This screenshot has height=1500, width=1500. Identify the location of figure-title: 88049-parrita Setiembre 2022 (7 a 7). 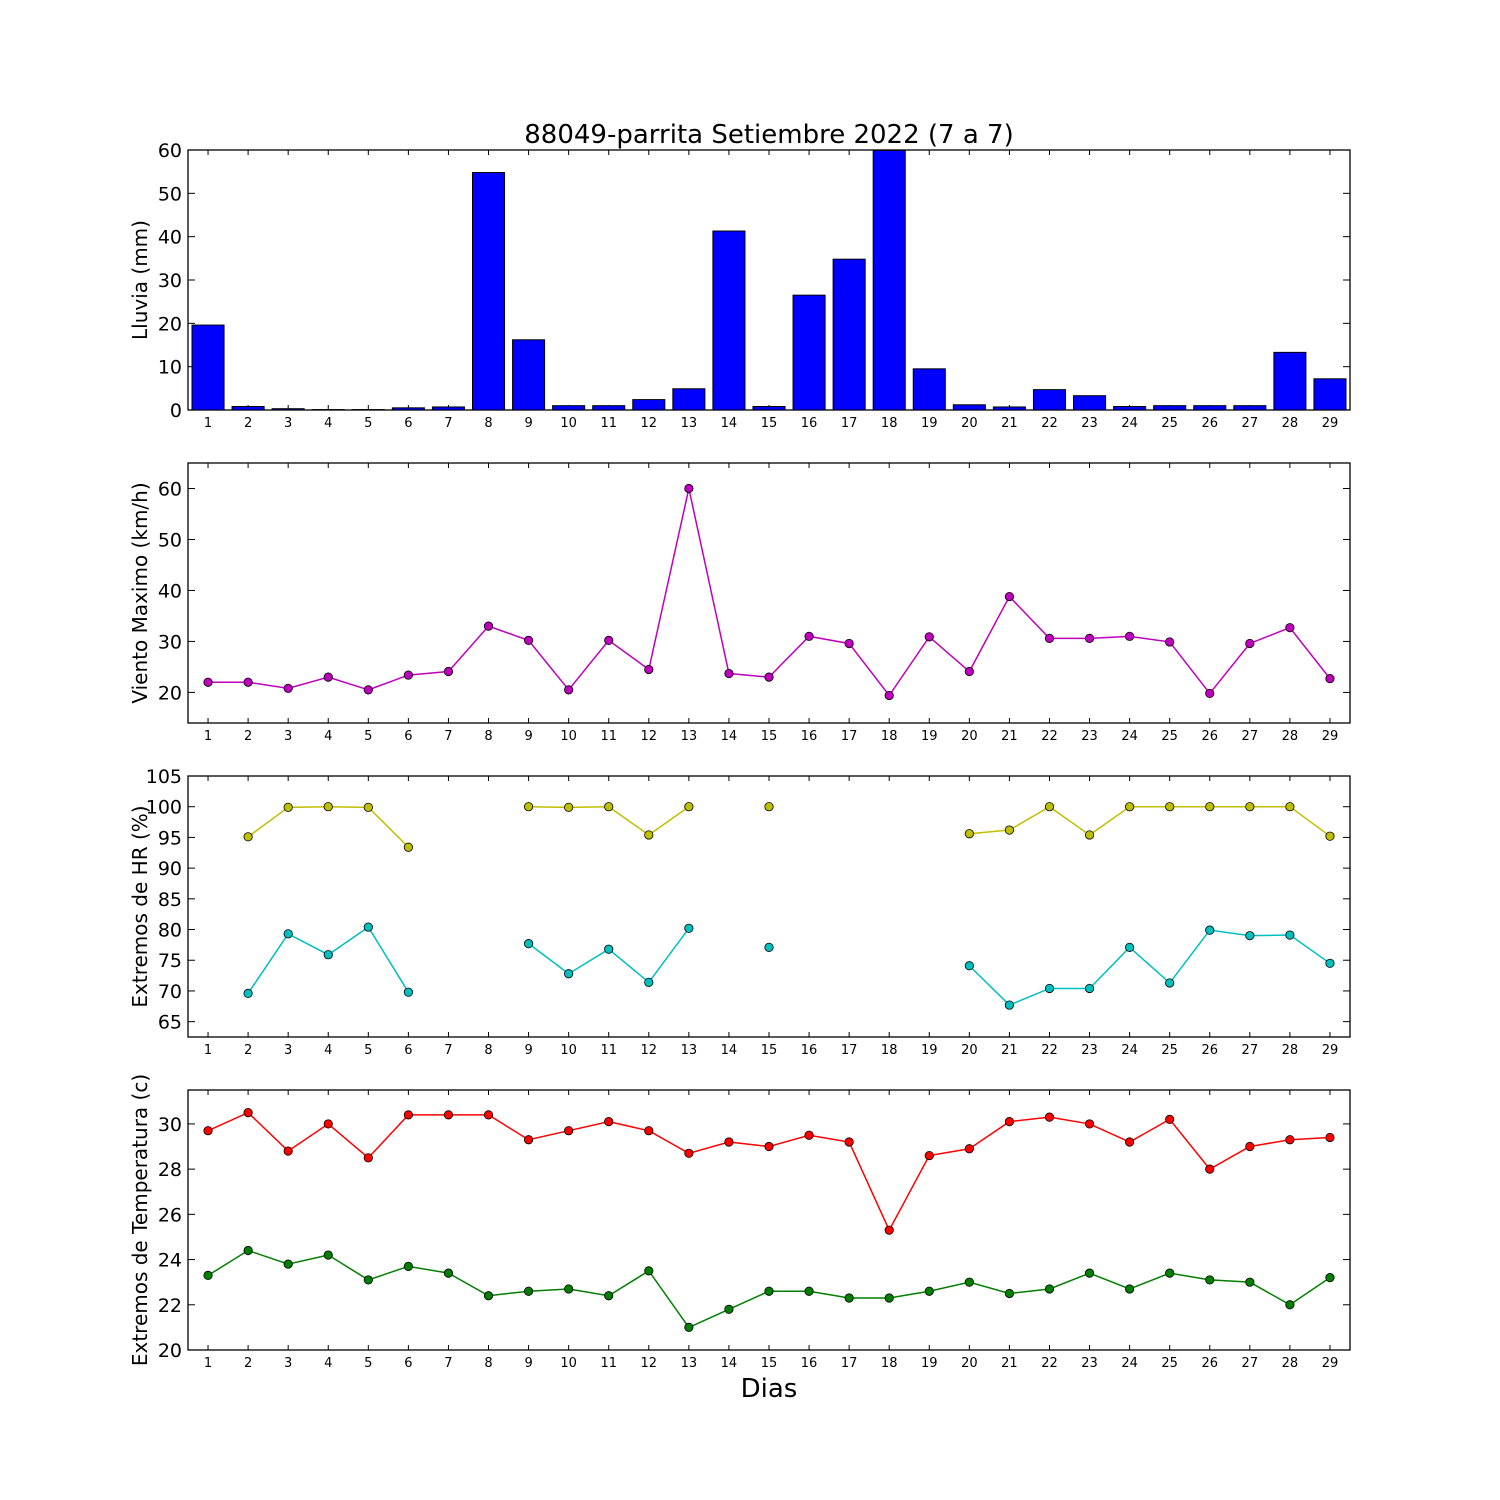
(768, 135).